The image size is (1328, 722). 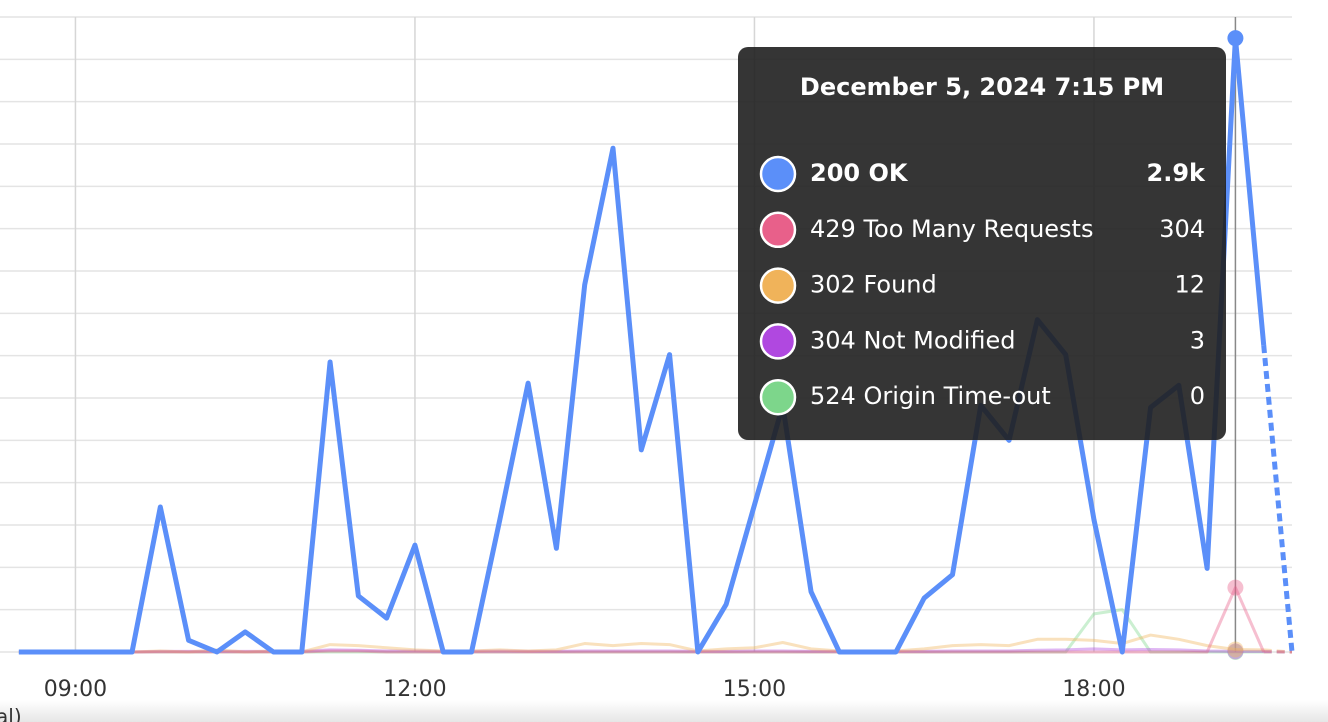 I want to click on tooltip-value: 304, so click(x=1182, y=229).